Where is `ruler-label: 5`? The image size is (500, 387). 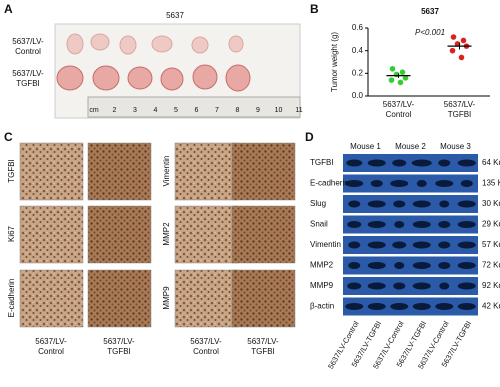 ruler-label: 5 is located at coordinates (176, 110).